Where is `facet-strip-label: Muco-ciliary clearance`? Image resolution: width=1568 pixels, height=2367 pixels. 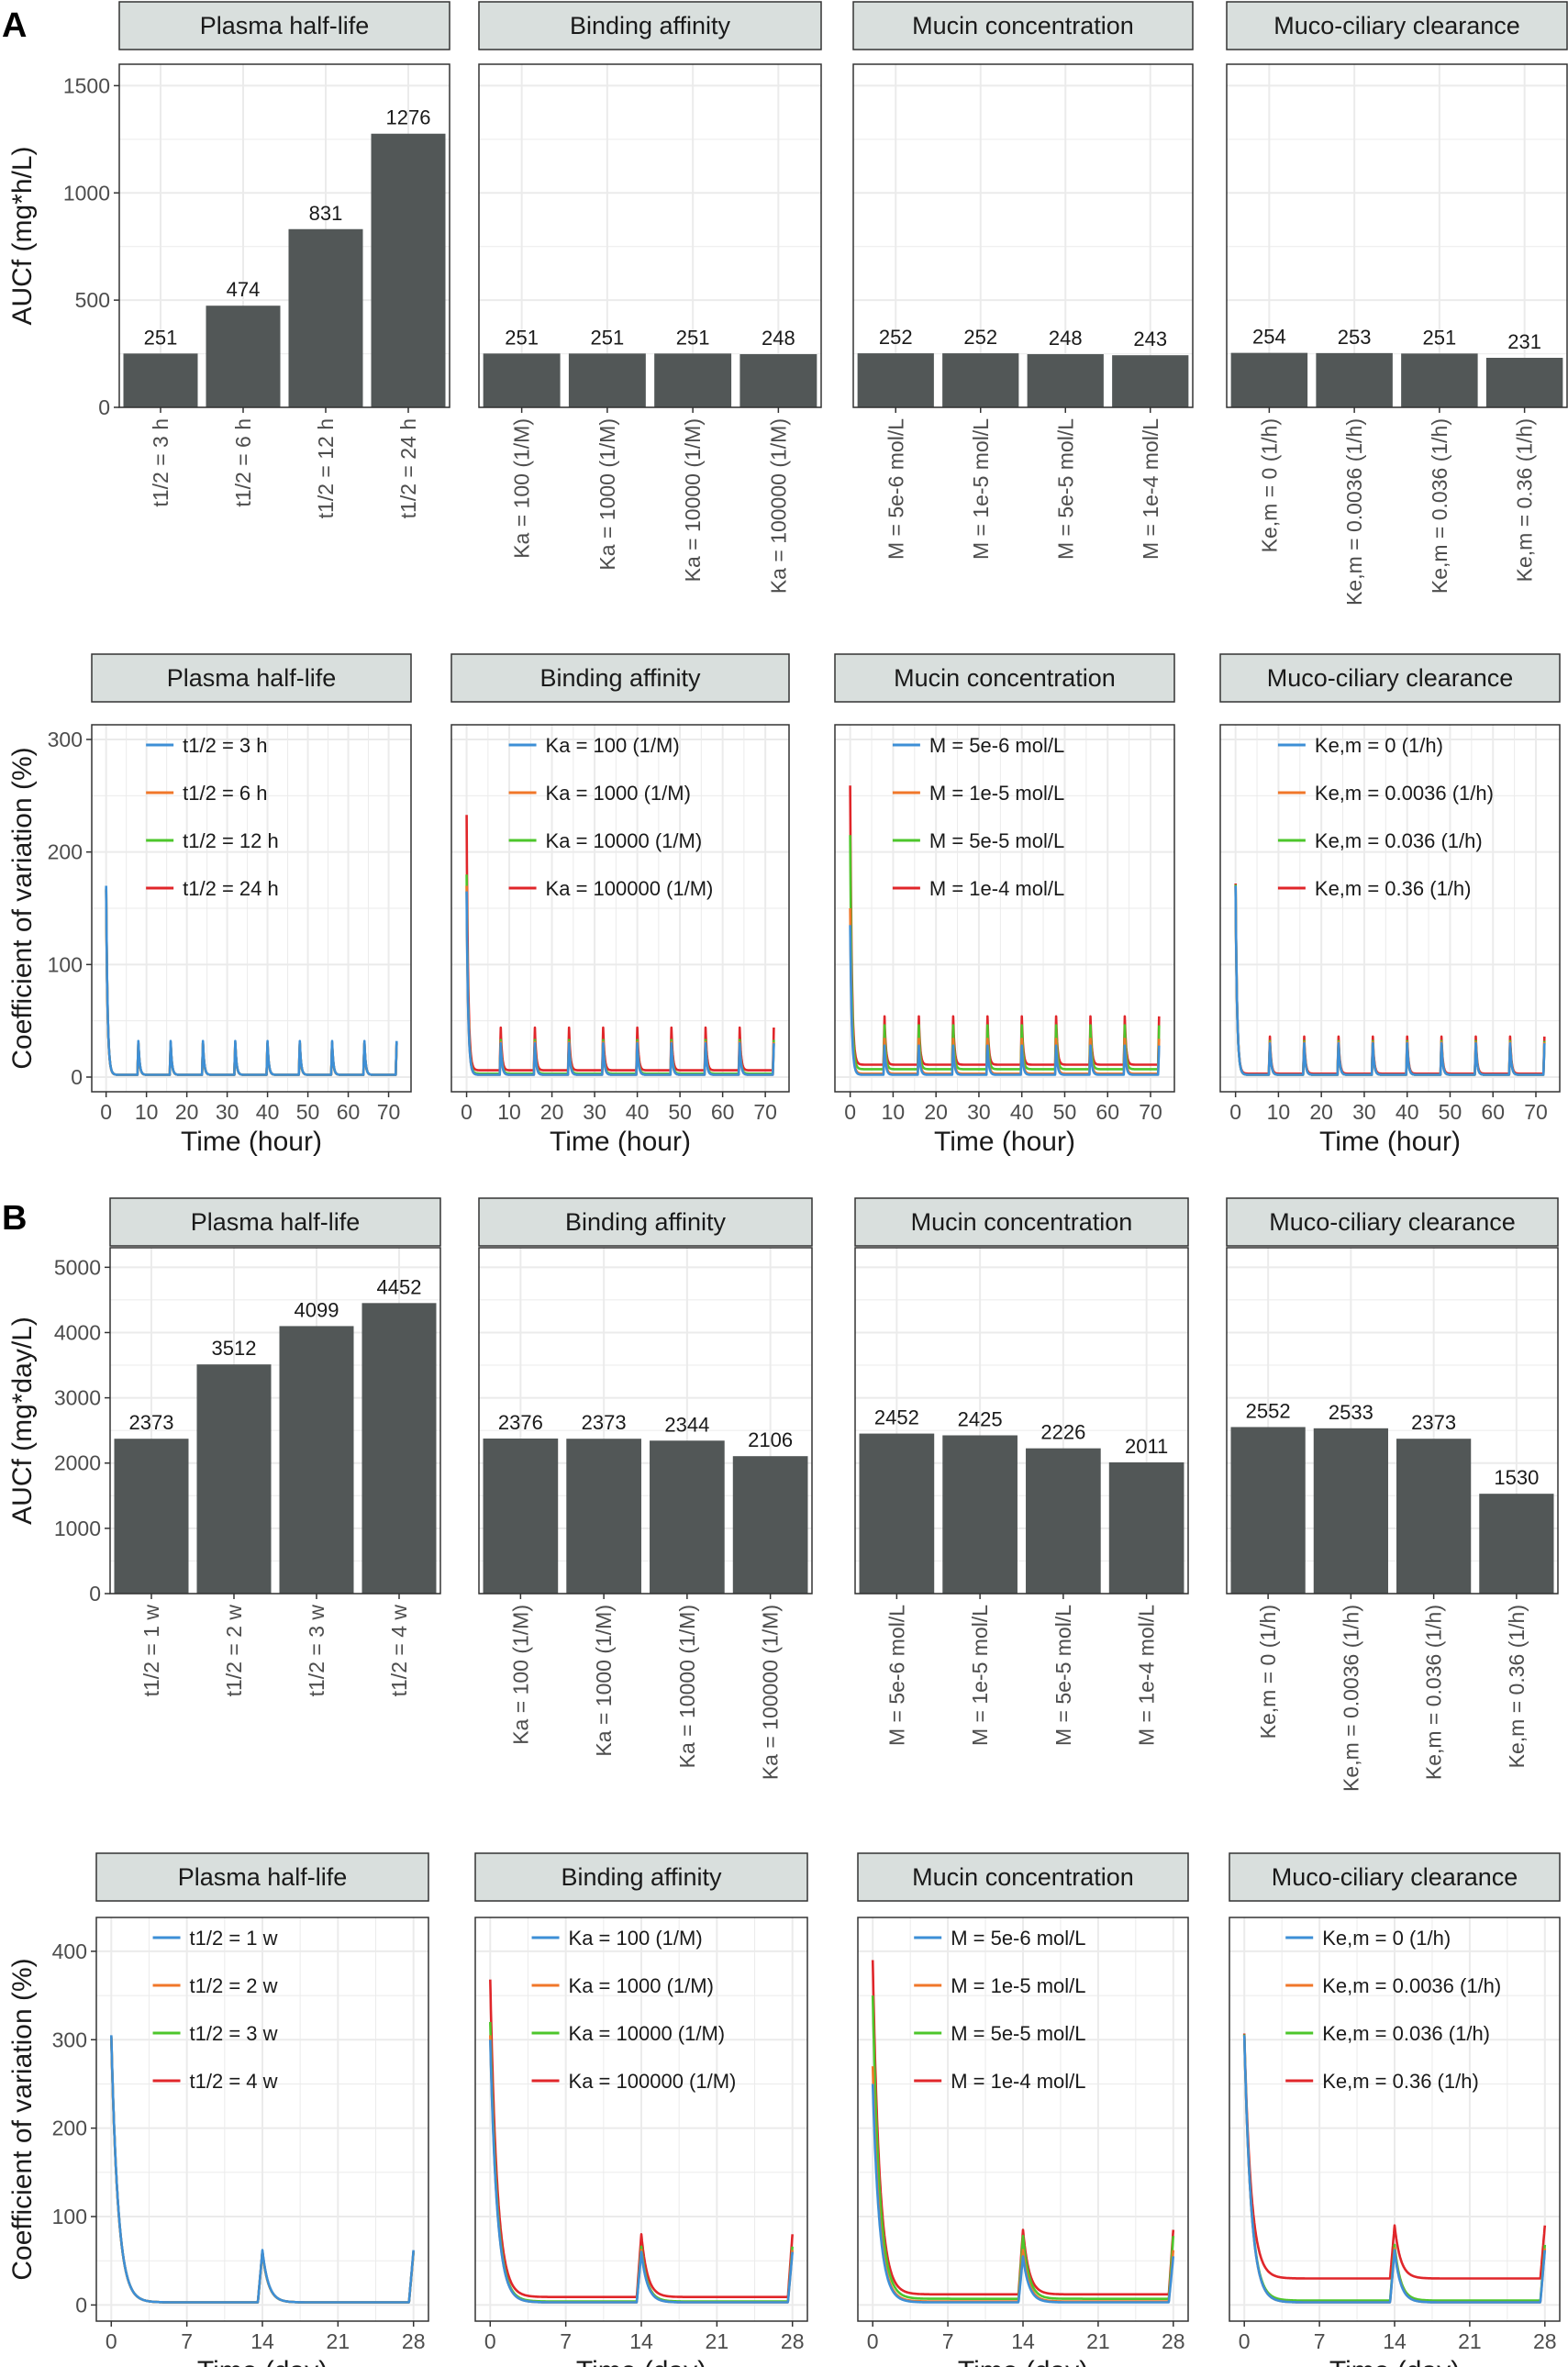
facet-strip-label: Muco-ciliary clearance is located at coordinates (1392, 1222).